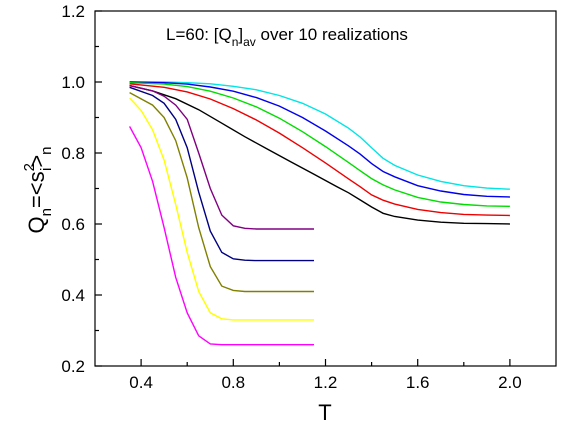 This screenshot has width=566, height=426. Describe the element at coordinates (418, 382) in the screenshot. I see `x-tick-label: 1.6` at that location.